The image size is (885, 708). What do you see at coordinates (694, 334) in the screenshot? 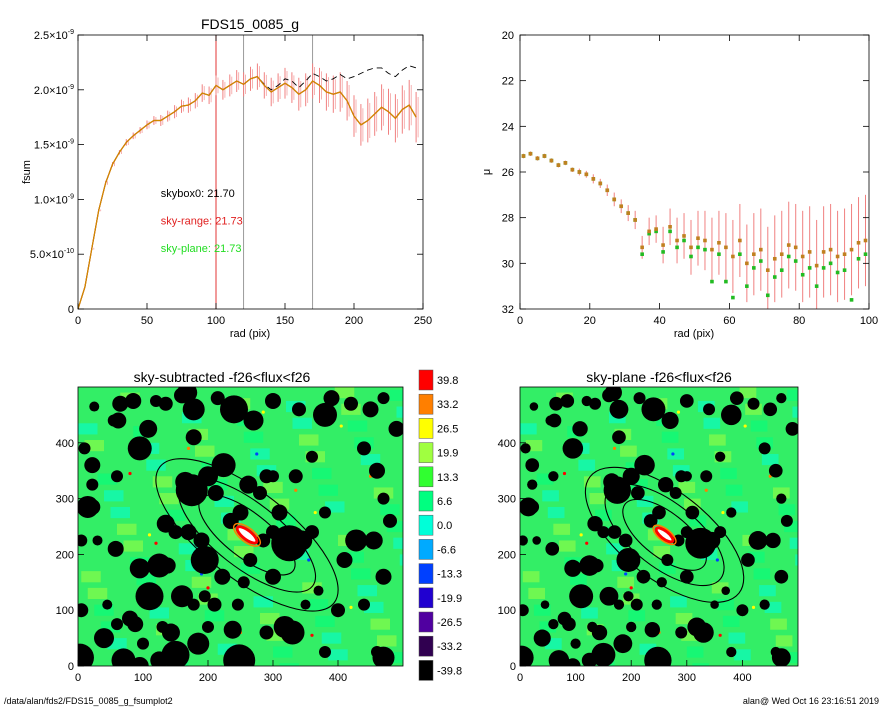
I see `mu-x-axis-label: rad (pix)` at bounding box center [694, 334].